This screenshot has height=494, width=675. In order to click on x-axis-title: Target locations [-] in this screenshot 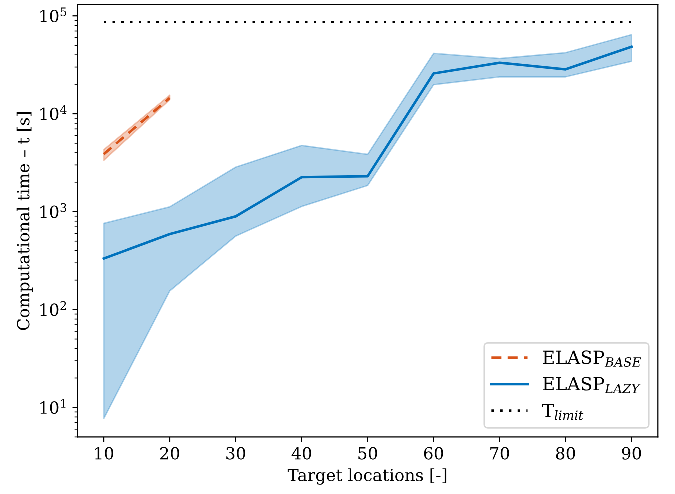, I will do `click(367, 476)`.